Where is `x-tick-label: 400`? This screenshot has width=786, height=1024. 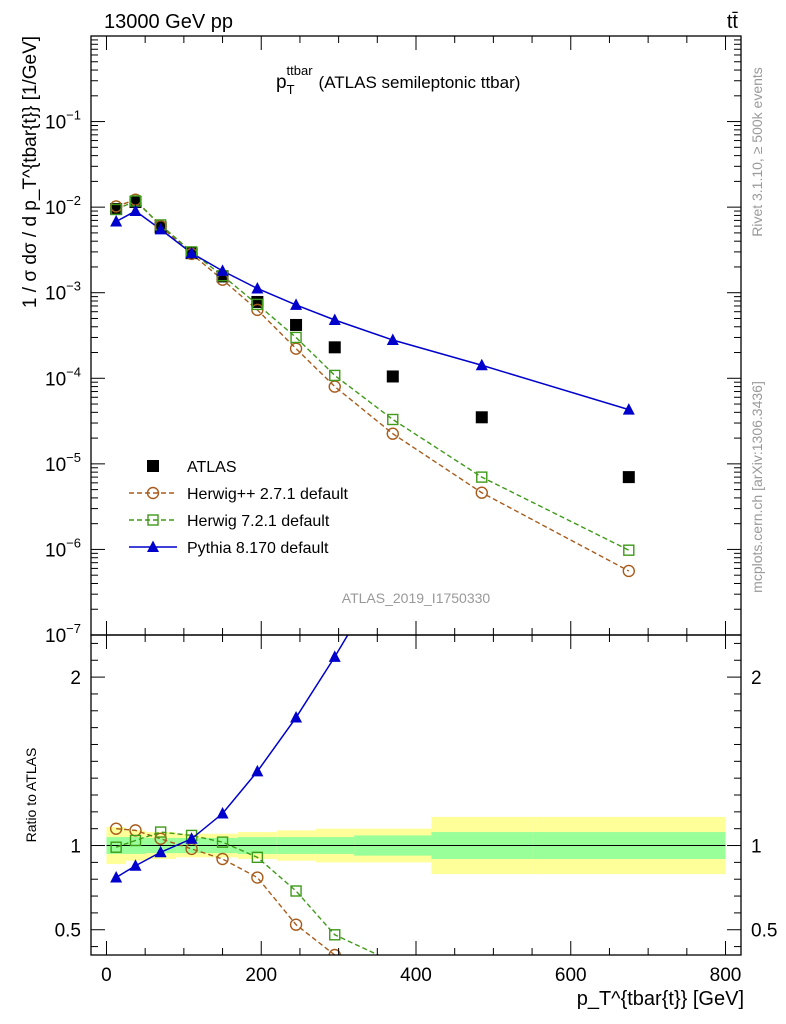
x-tick-label: 400 is located at coordinates (416, 975).